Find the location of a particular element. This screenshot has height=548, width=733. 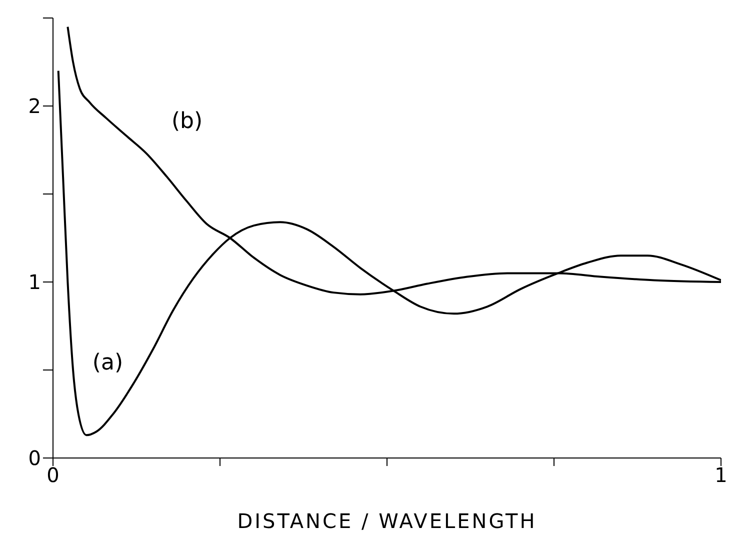

series-label: (a) is located at coordinates (108, 363).